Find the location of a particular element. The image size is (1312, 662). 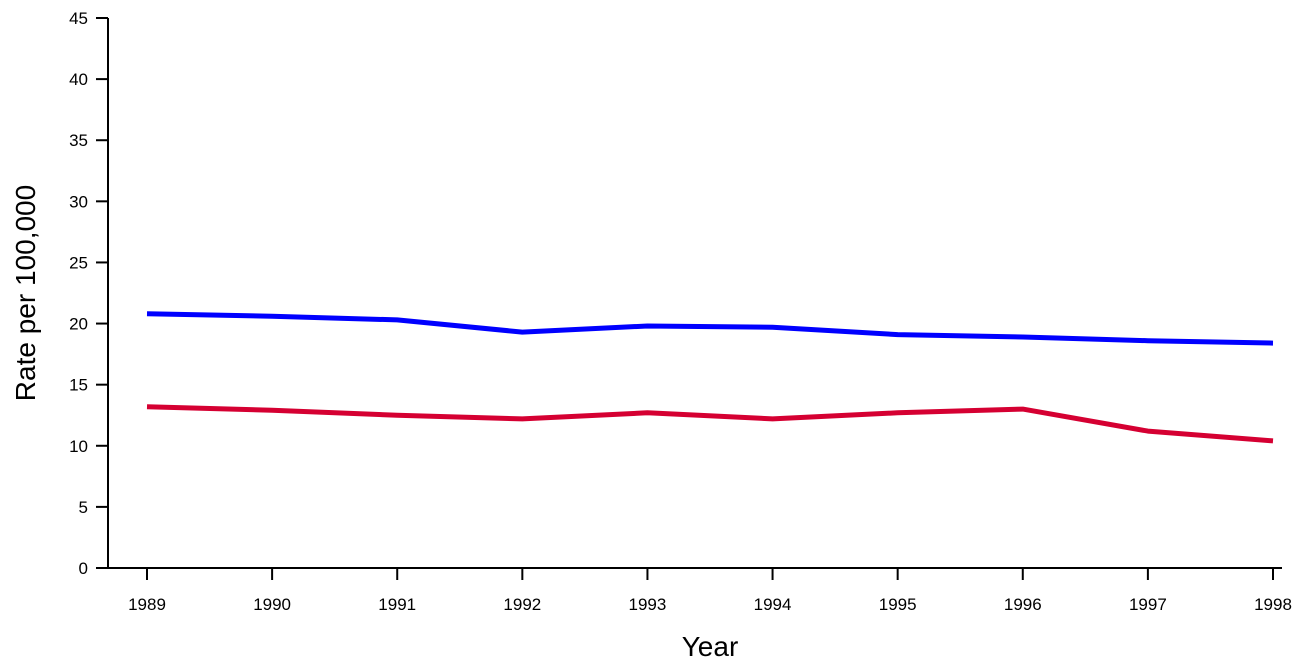

x-tick-label: 1990 is located at coordinates (272, 604).